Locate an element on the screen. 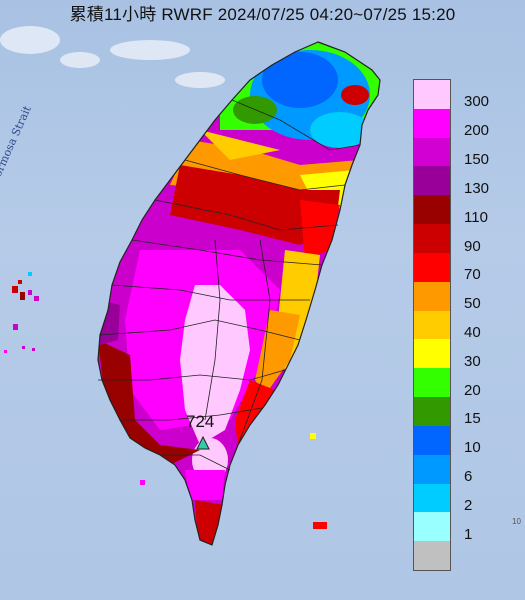  legend-label: 200 is located at coordinates (477, 131).